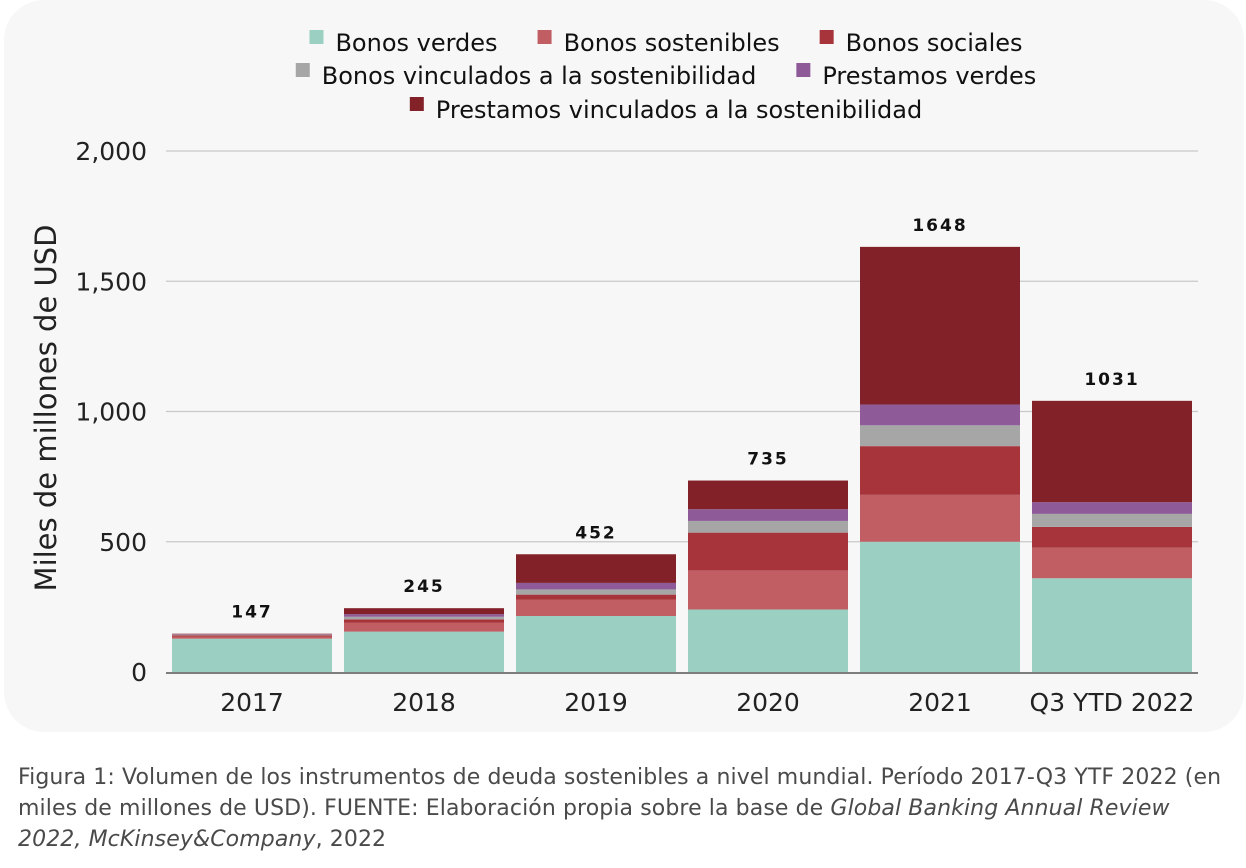 The image size is (1246, 868). What do you see at coordinates (252, 613) in the screenshot?
I see `total-label: 147` at bounding box center [252, 613].